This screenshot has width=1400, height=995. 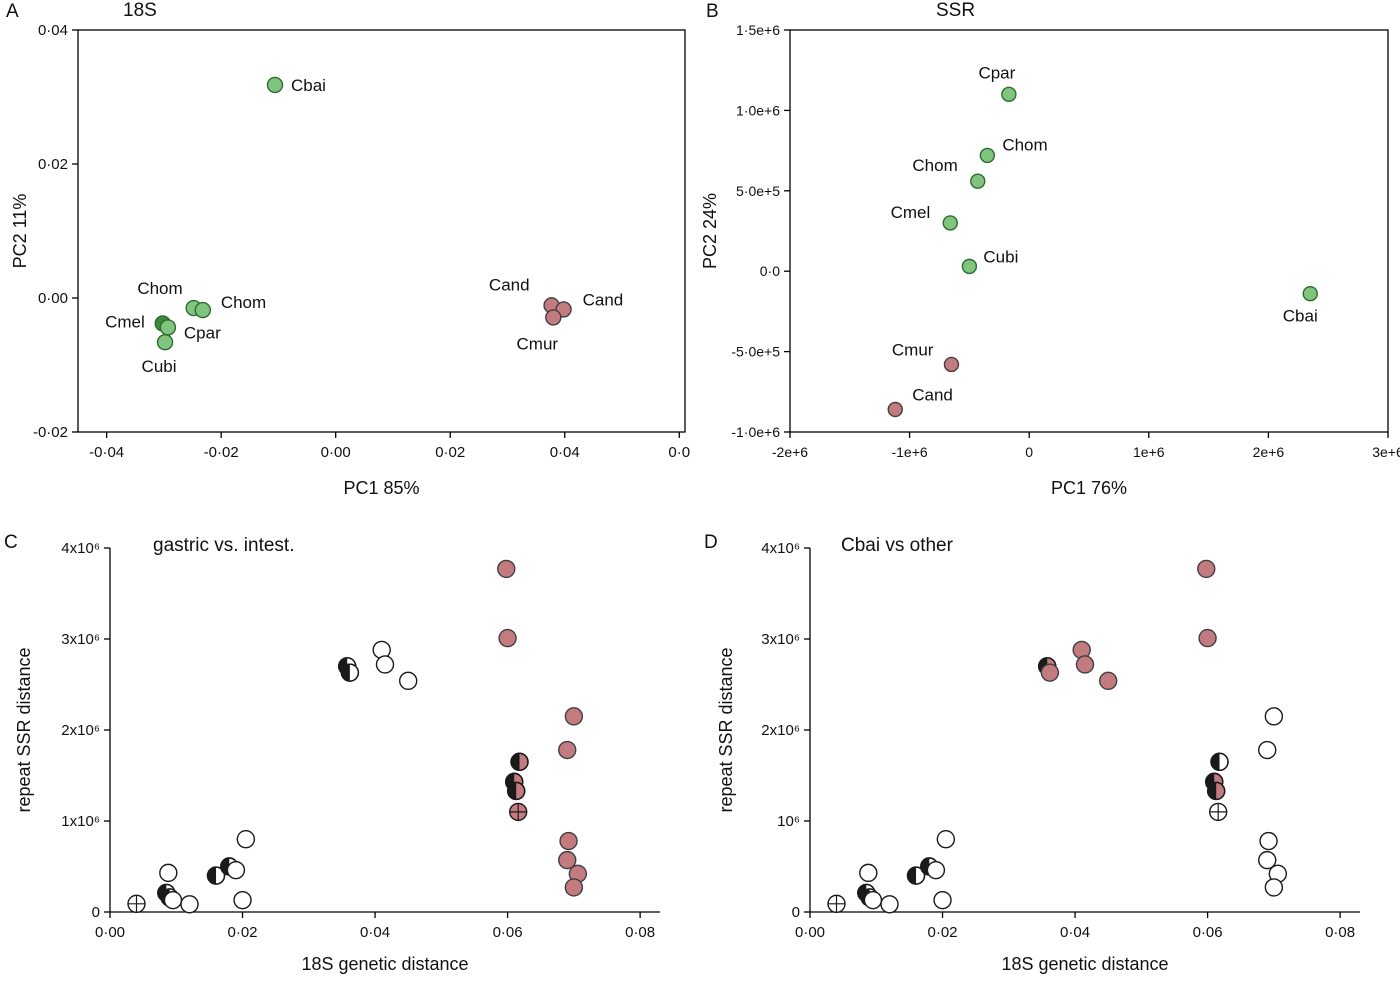 I want to click on point-label: Cand, so click(x=509, y=284).